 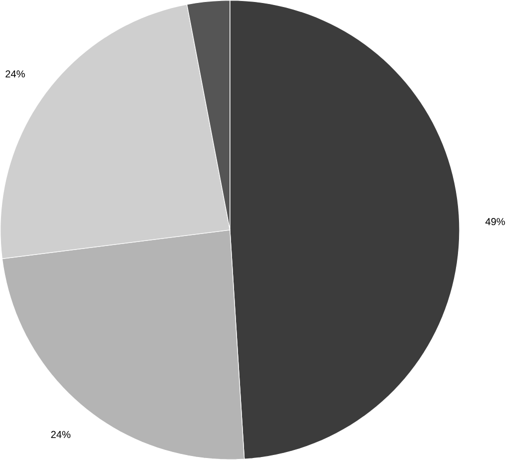 What do you see at coordinates (495, 222) in the screenshot?
I see `data-label: 49%` at bounding box center [495, 222].